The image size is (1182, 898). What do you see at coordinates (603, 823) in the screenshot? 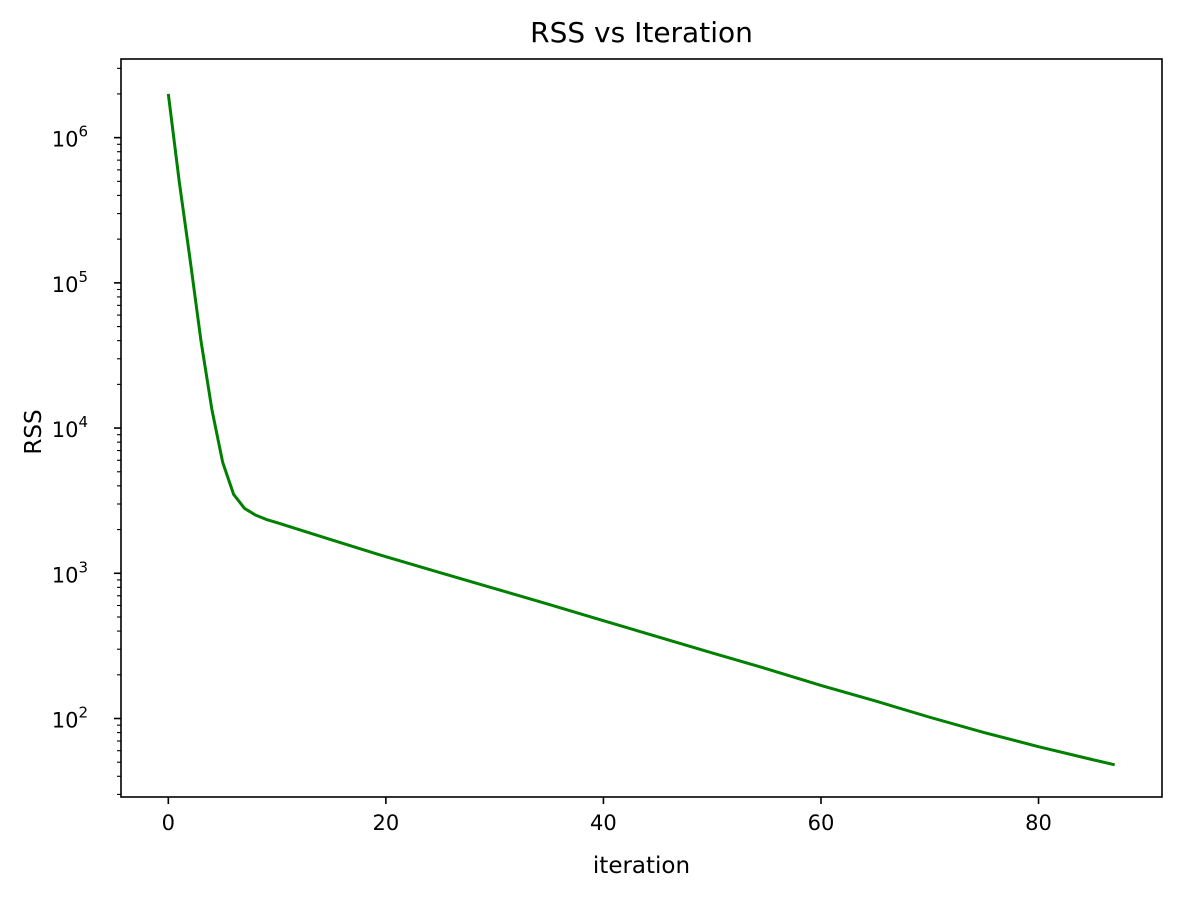
I see `x-tick-label: 40` at bounding box center [603, 823].